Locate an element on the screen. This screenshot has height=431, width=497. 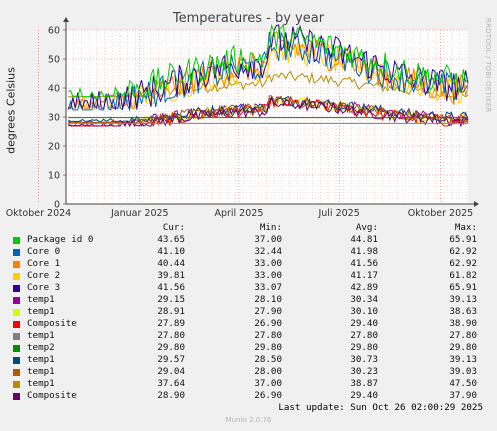
legend-row: Core 1 40.44 33.00 41.56 62.92 is located at coordinates (248, 264).